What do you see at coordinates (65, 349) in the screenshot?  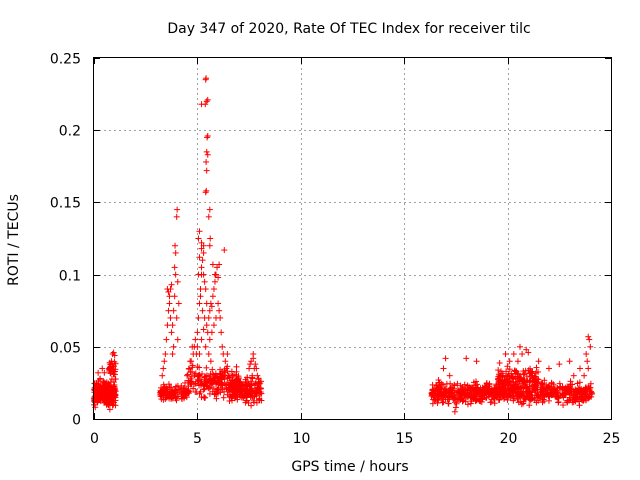 I see `y-tick-label: 0.05` at bounding box center [65, 349].